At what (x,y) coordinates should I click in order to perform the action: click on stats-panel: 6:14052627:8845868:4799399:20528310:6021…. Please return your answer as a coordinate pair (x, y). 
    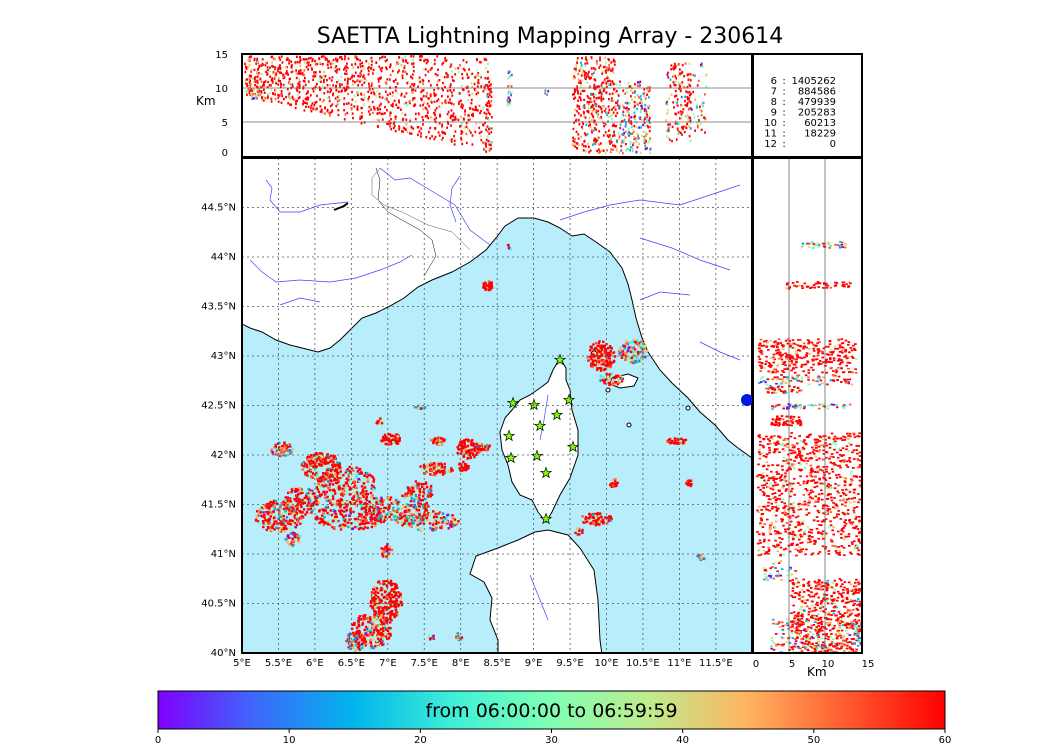
    Looking at the image, I should click on (807, 105).